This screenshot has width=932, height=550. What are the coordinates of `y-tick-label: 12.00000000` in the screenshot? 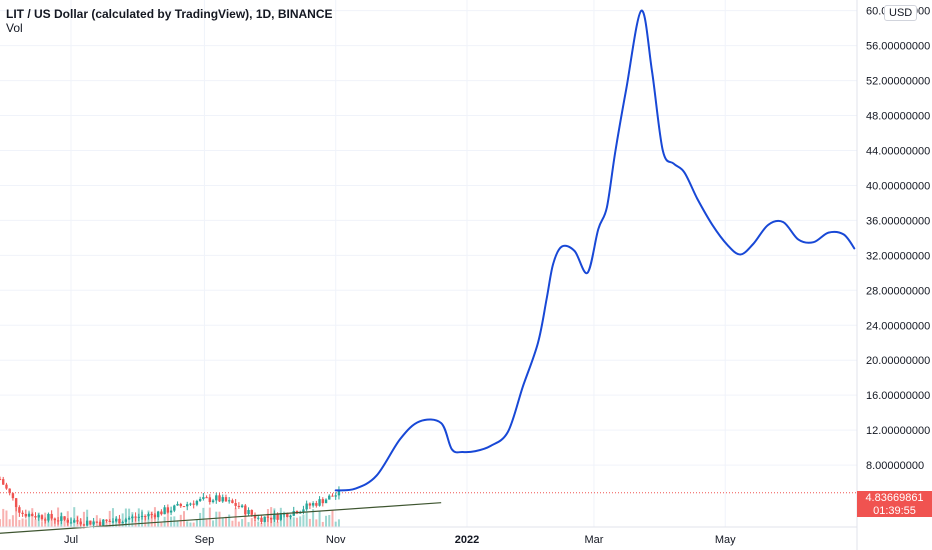 It's located at (898, 431).